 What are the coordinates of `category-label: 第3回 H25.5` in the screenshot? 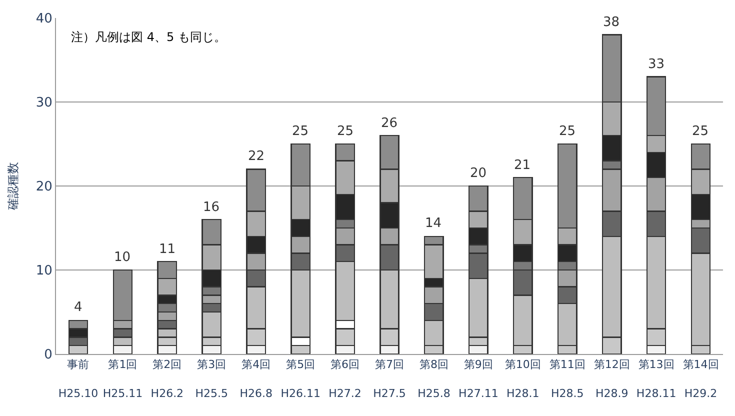 It's located at (211, 379).